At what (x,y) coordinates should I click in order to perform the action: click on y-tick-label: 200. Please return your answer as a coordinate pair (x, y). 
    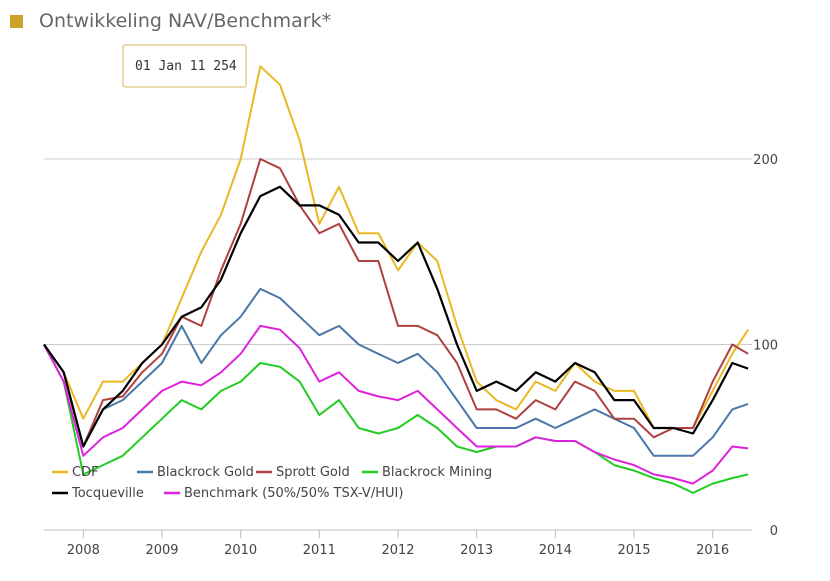
    Looking at the image, I should click on (765, 160).